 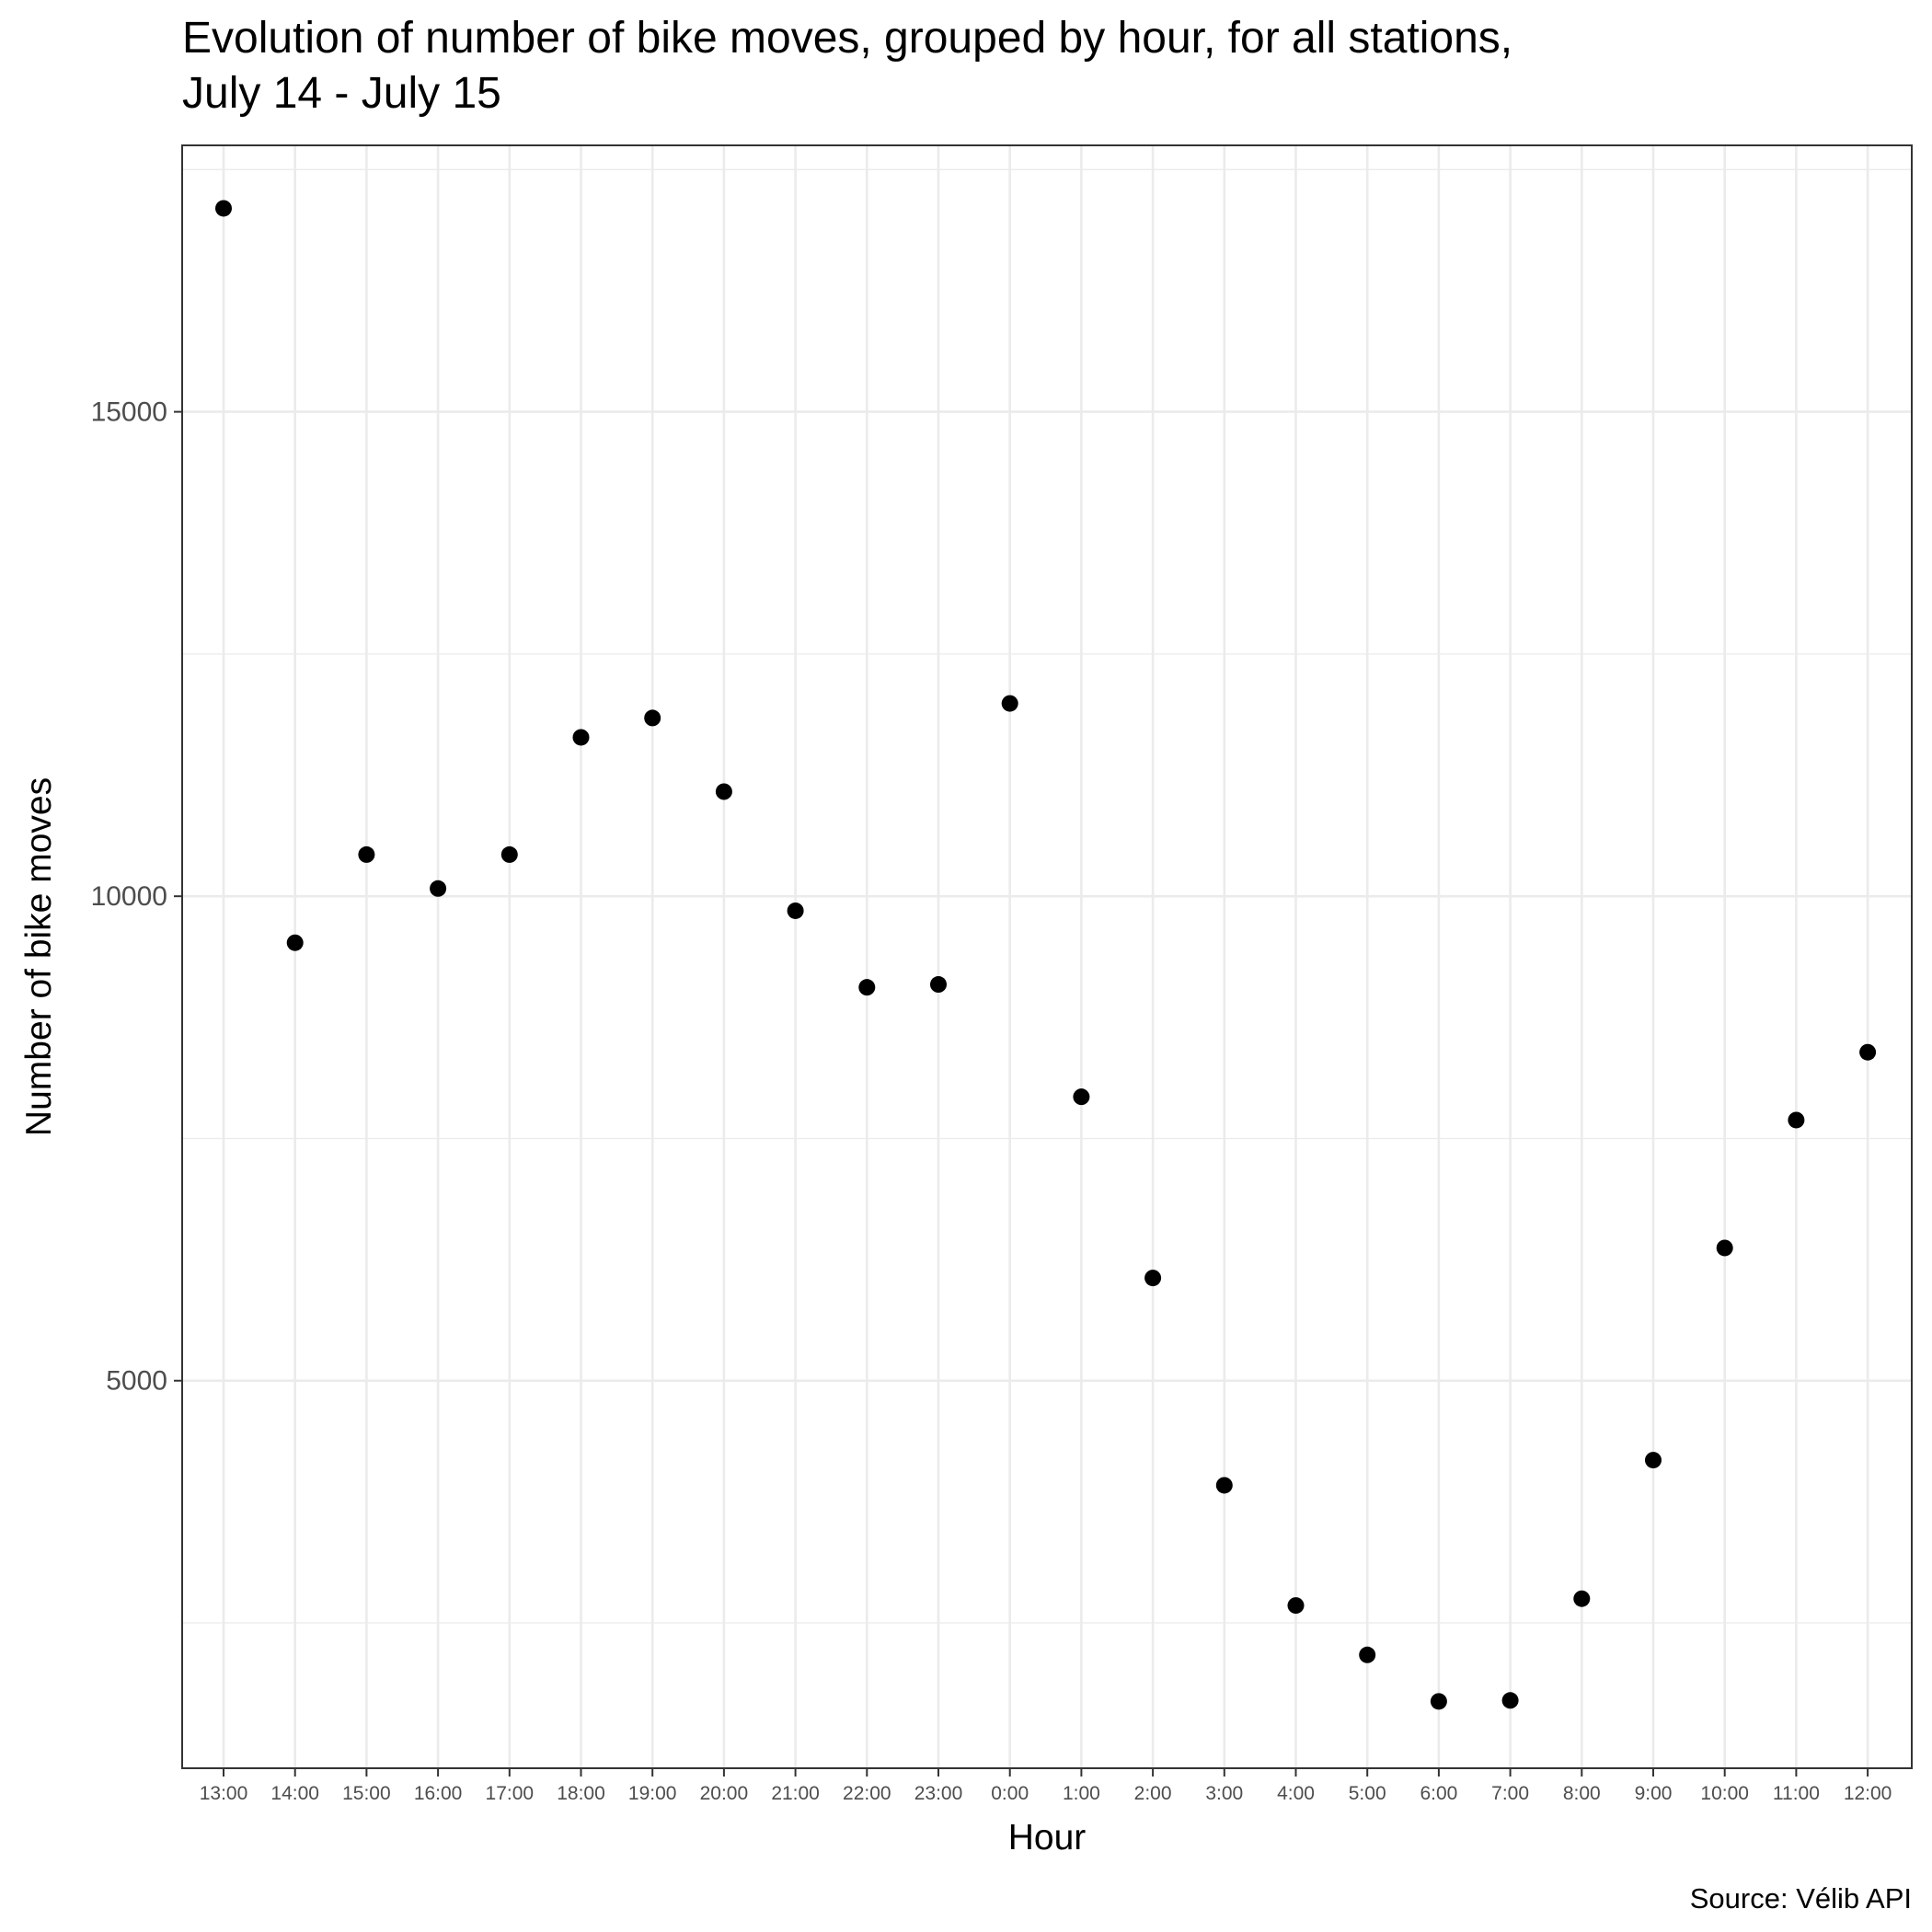 I want to click on chart-title-line-2: July 14 - July 15, so click(x=341, y=93).